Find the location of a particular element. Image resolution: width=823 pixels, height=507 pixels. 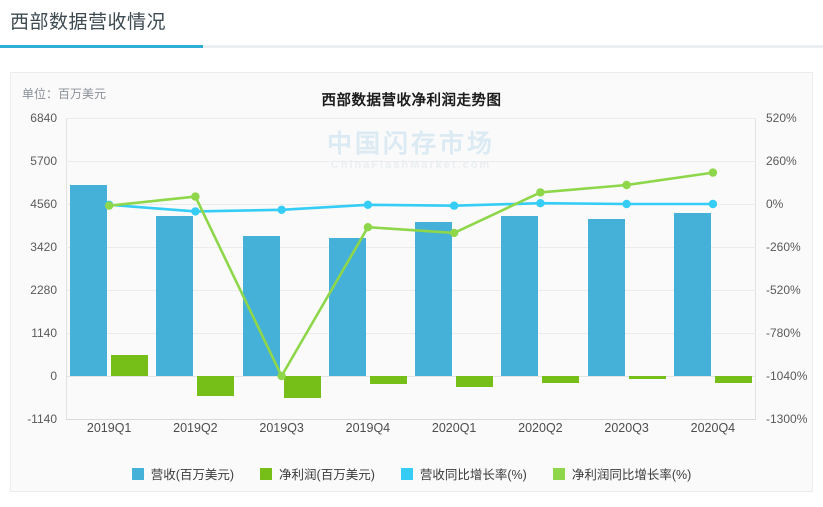

x-axis-tick: 2020Q3 is located at coordinates (626, 428).